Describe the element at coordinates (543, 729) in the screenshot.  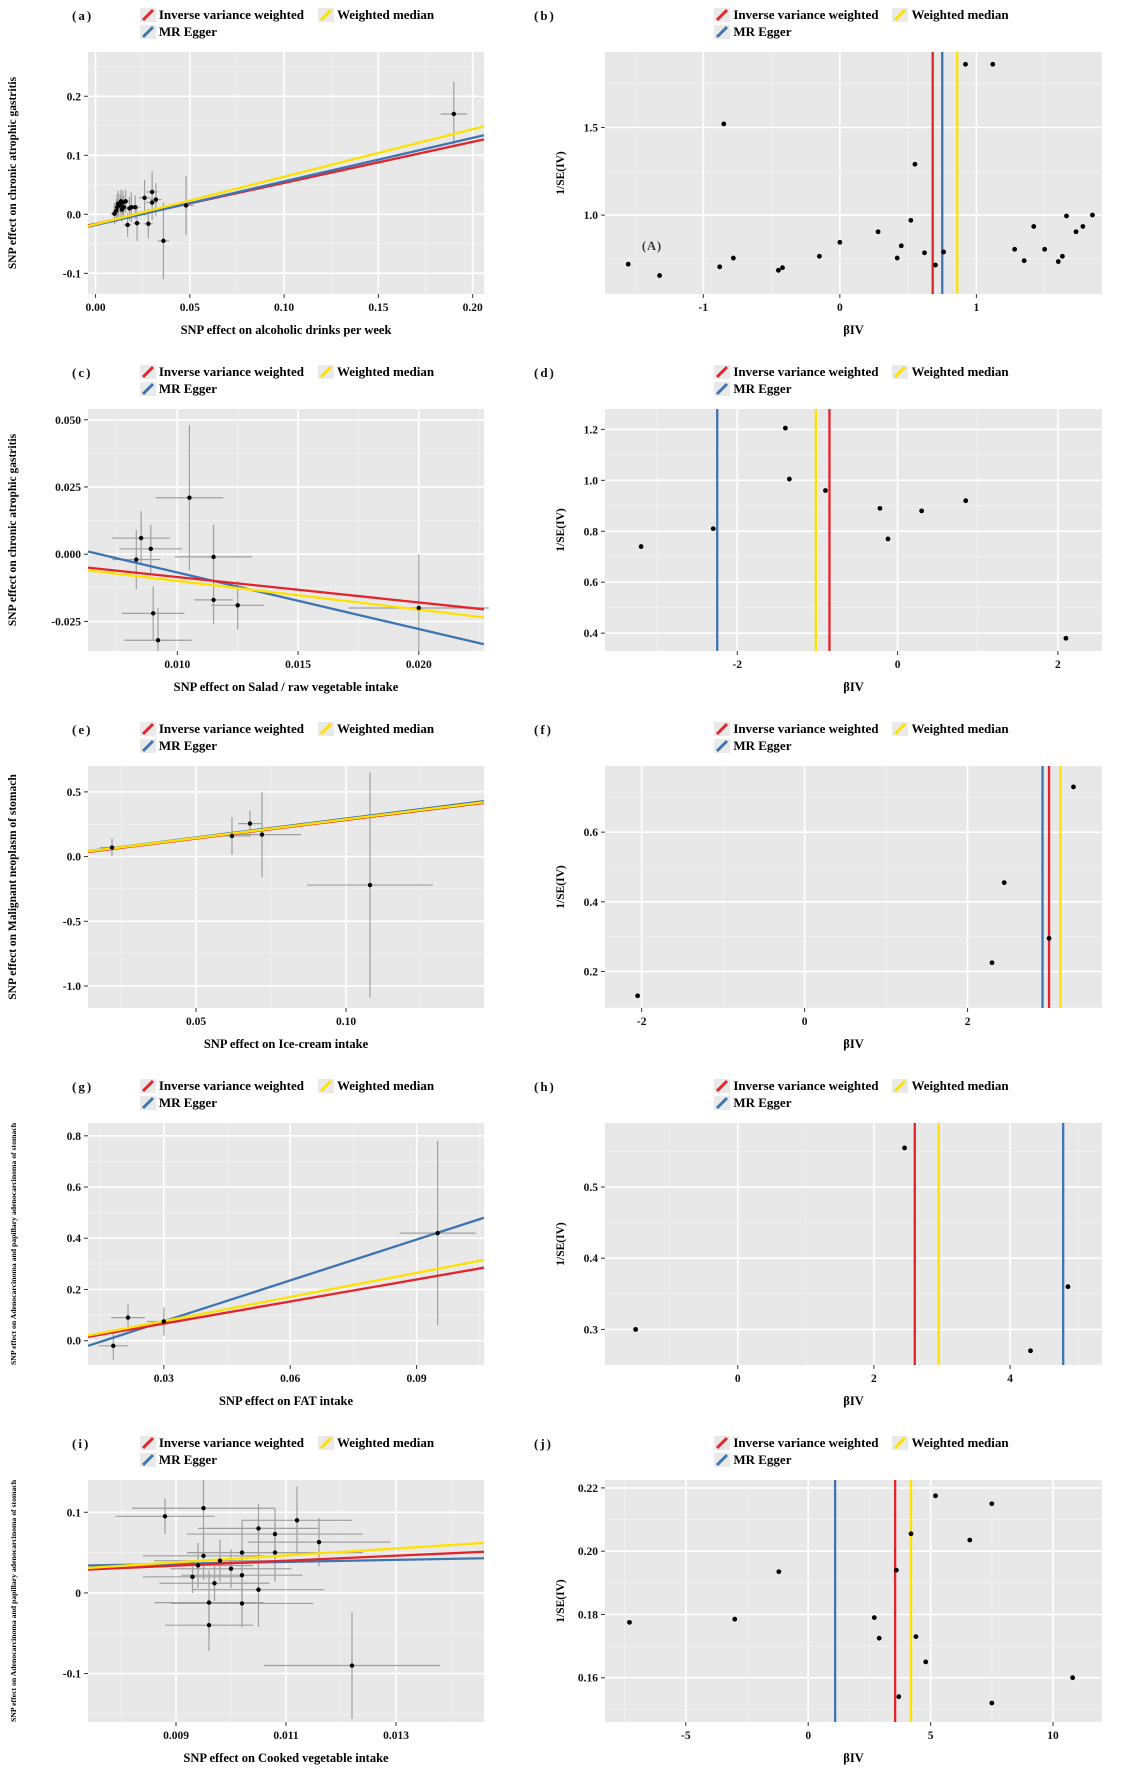
I see `panel-f-label: (f)` at that location.